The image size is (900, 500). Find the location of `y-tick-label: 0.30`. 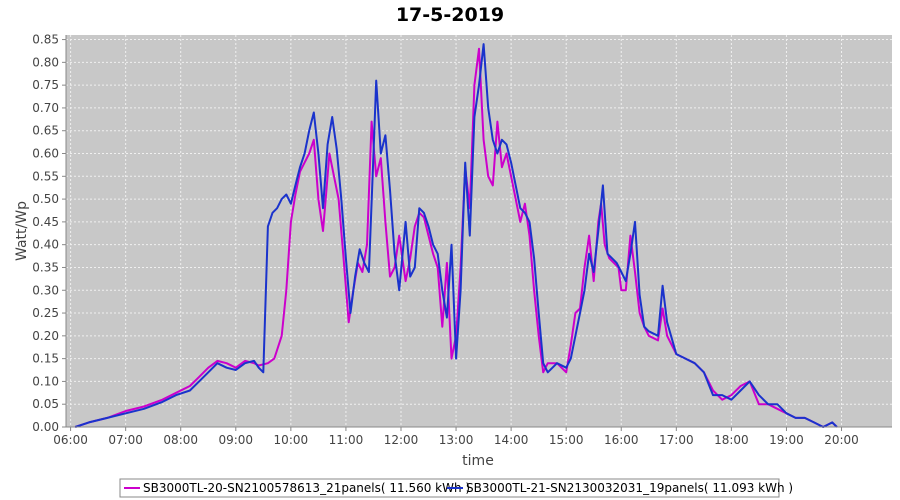

y-tick-label: 0.30 is located at coordinates (45, 290).